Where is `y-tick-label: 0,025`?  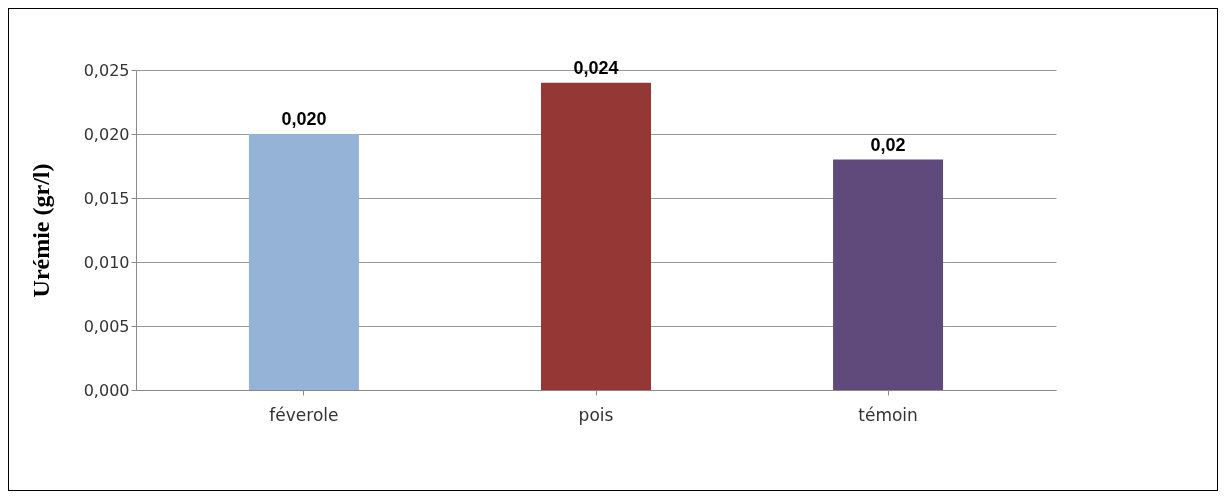 y-tick-label: 0,025 is located at coordinates (106, 70).